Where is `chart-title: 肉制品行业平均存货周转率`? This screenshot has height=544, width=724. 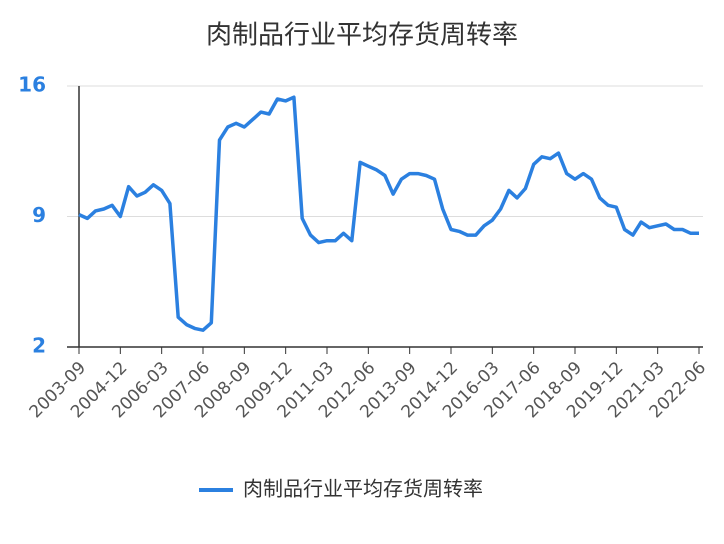
chart-title: 肉制品行业平均存货周转率 is located at coordinates (362, 36).